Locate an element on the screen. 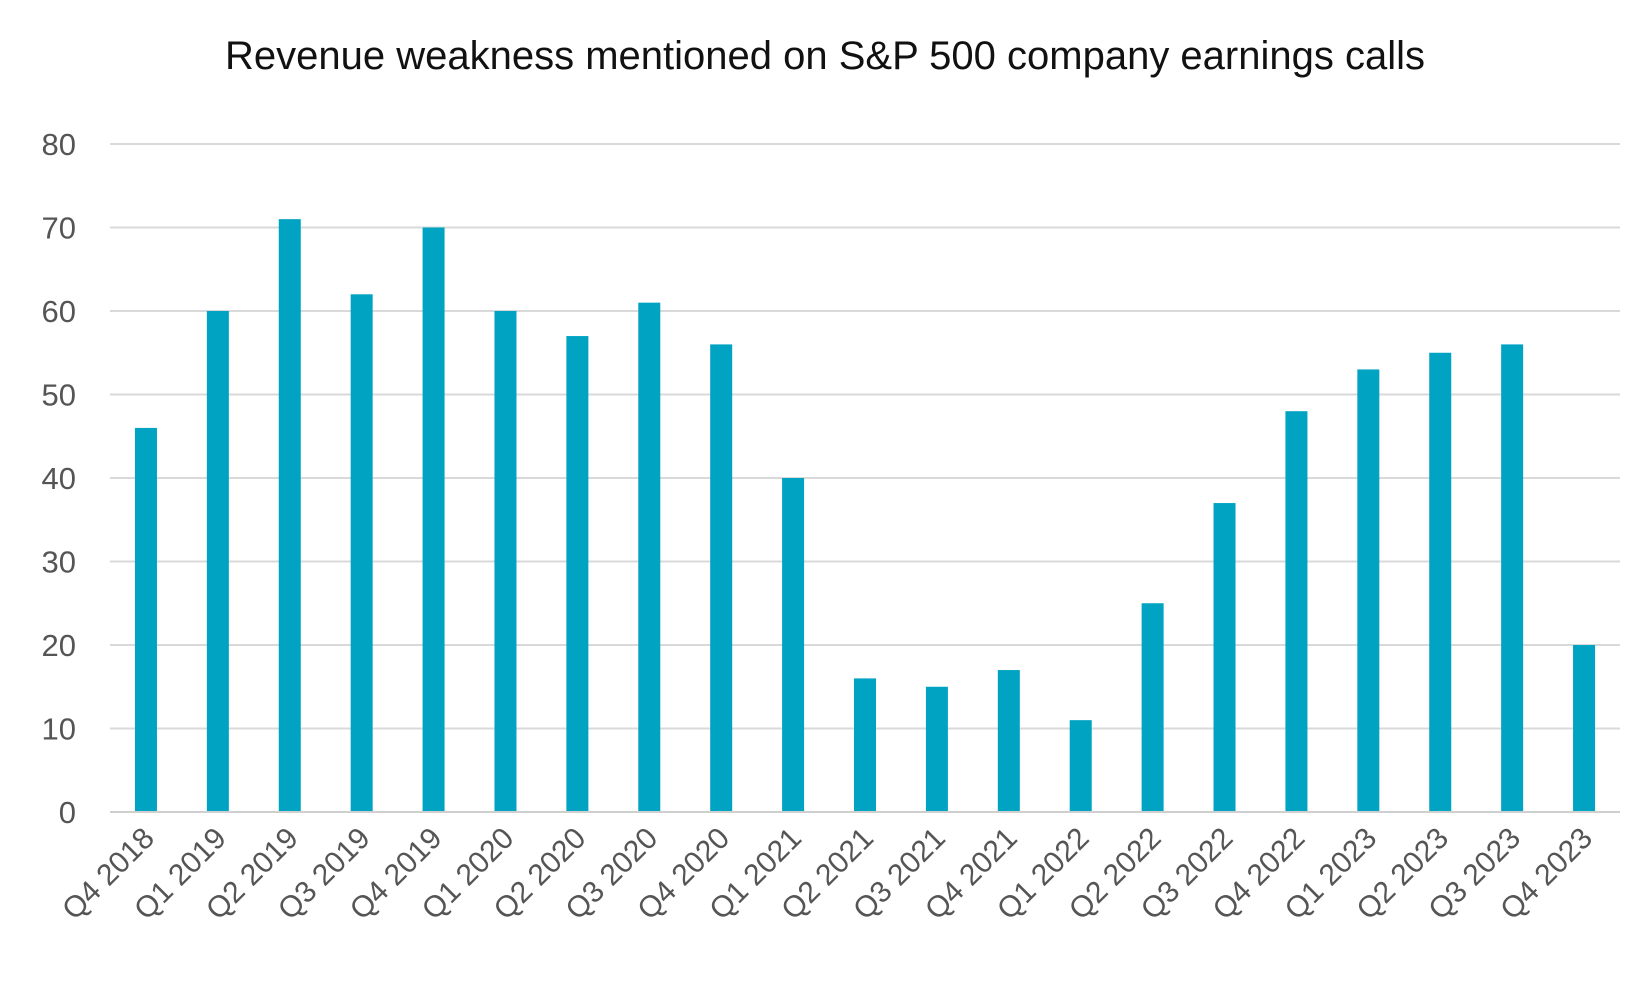  y-tick-label: 80 is located at coordinates (59, 144).